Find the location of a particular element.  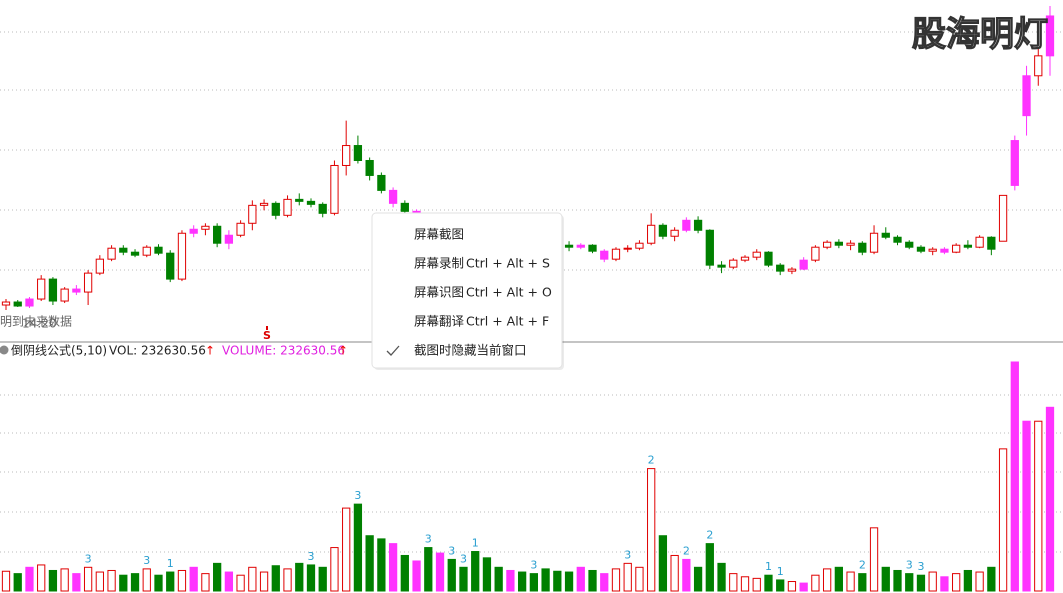

menu-item-label: 屏幕识图 is located at coordinates (439, 292).